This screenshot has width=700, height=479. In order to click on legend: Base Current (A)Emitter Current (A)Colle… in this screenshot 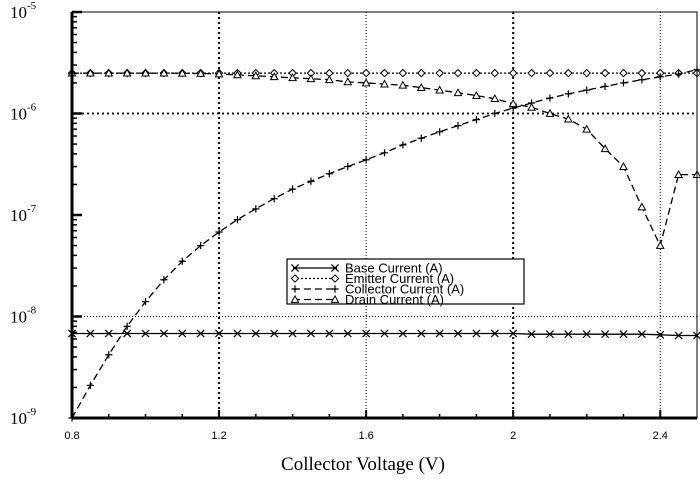, I will do `click(405, 282)`.